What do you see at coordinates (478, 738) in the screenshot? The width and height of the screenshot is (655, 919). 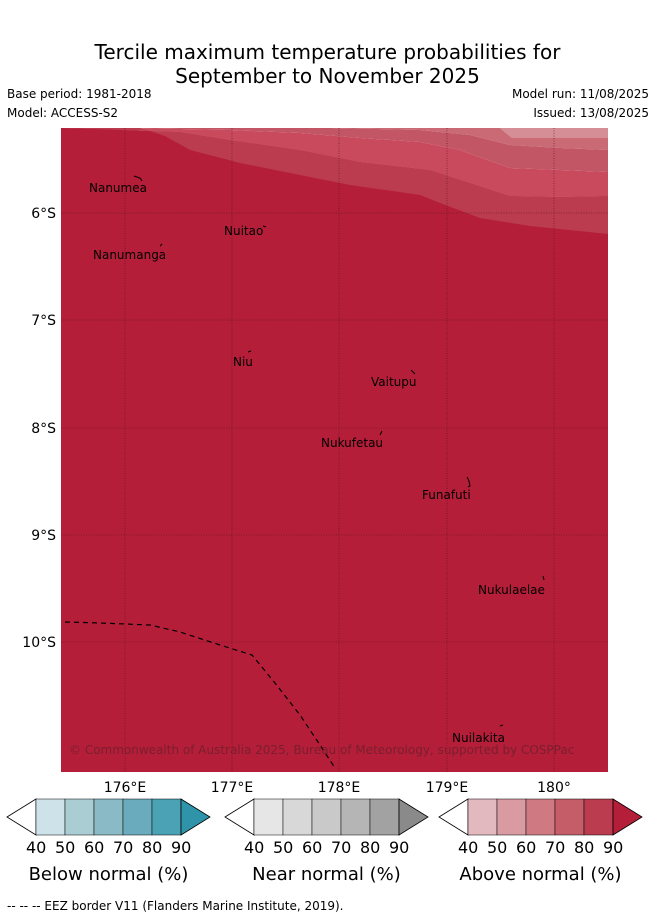 I see `place-nuilakita: Nuilakita` at bounding box center [478, 738].